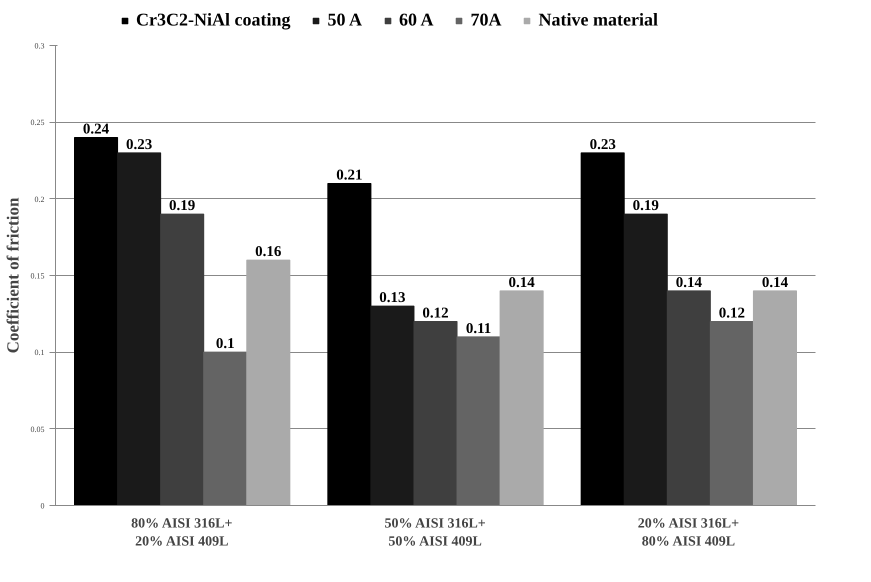 The width and height of the screenshot is (871, 582). I want to click on x-tick-label: 80% AISI 316L+ 20% AISI 409L, so click(181, 533).